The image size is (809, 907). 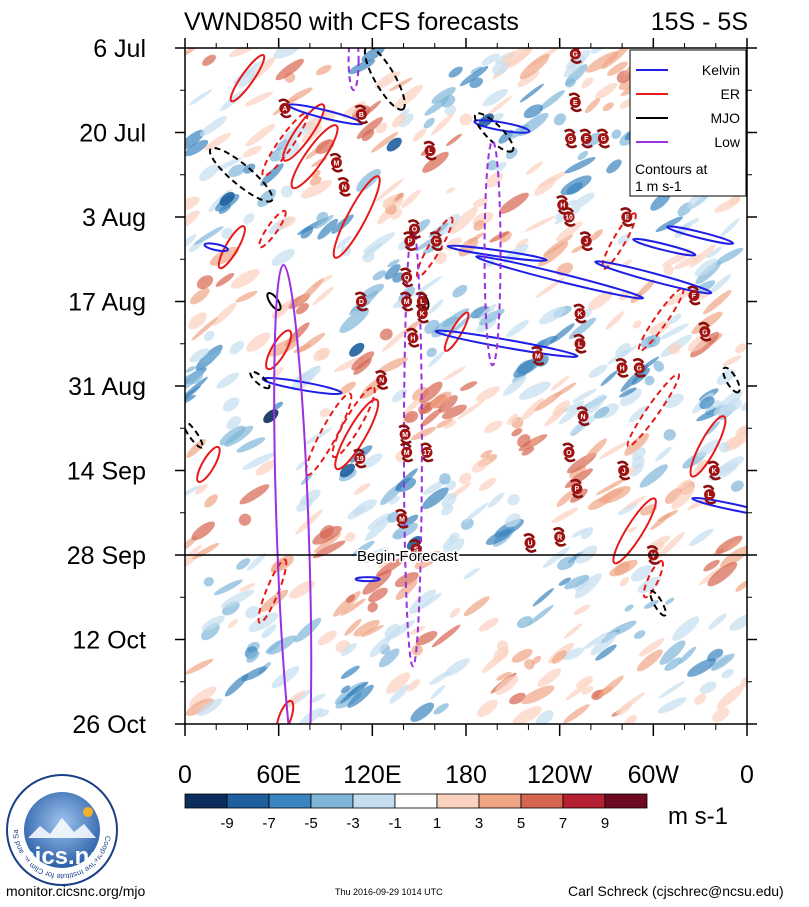 What do you see at coordinates (731, 380) in the screenshot?
I see `mjo-contour` at bounding box center [731, 380].